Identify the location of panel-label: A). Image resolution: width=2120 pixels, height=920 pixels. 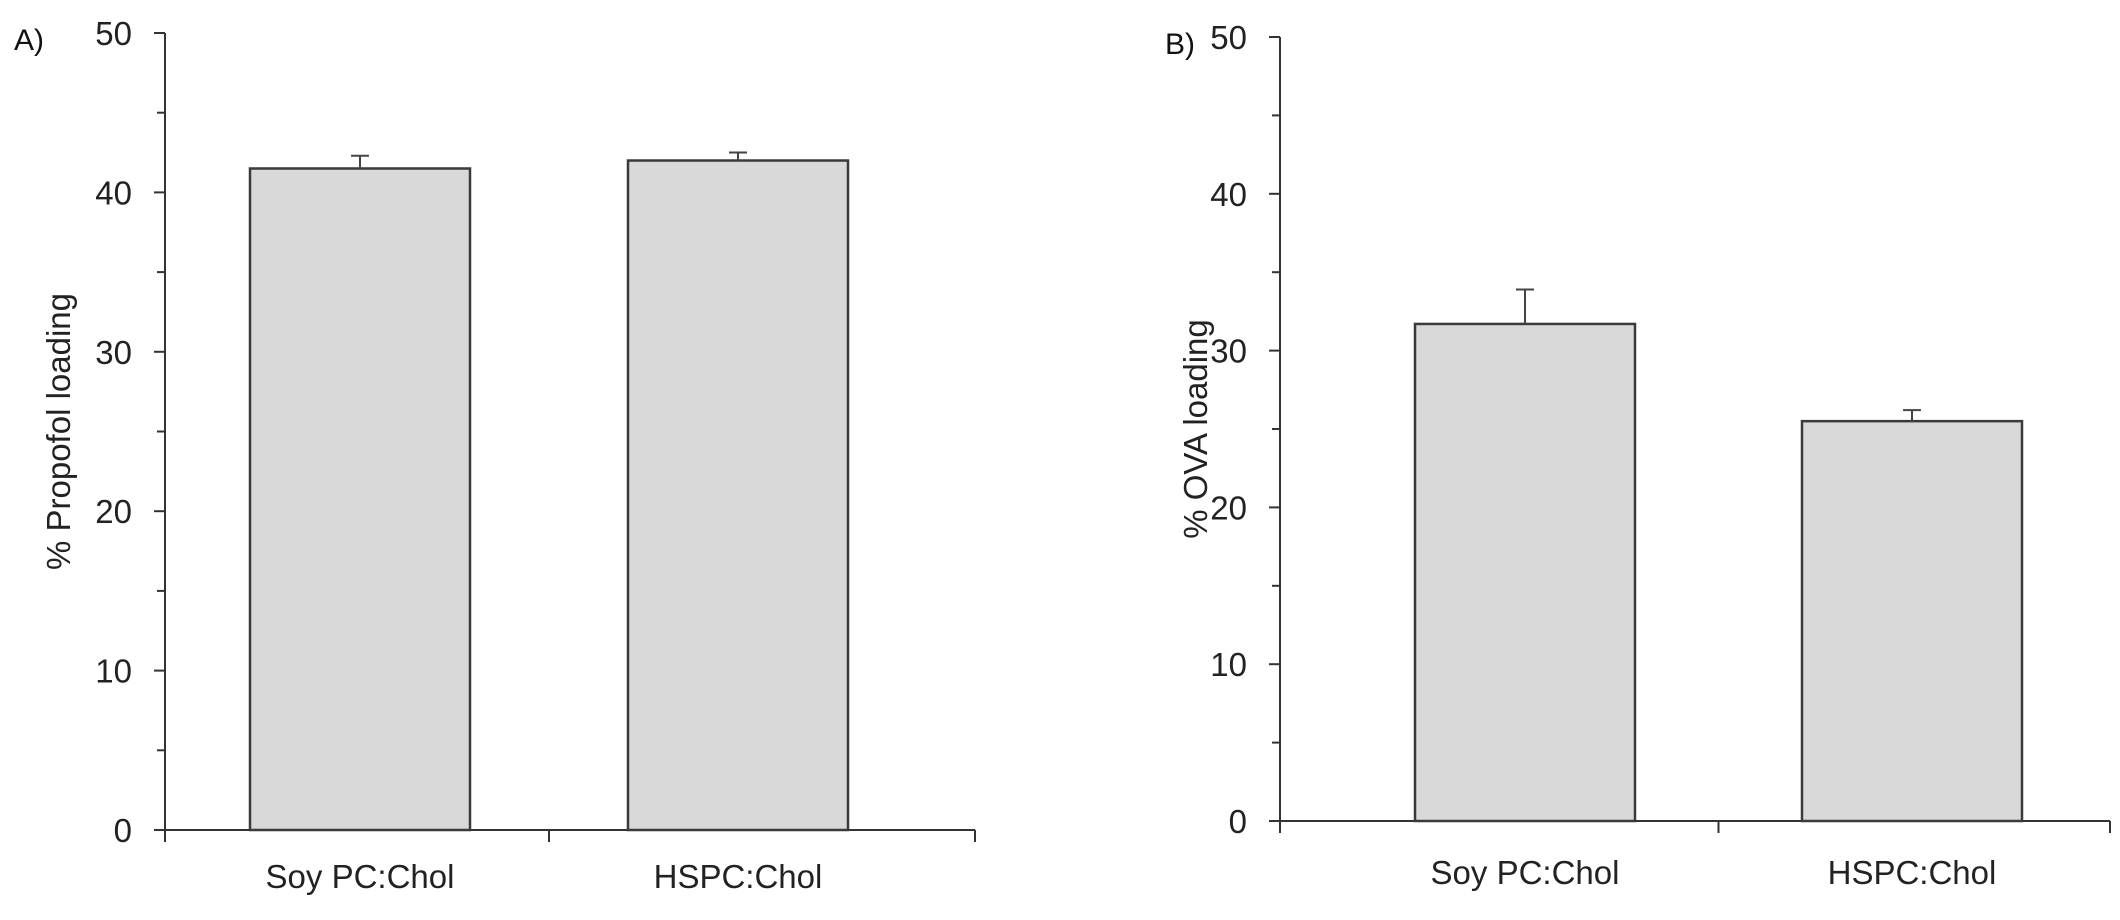
(29, 40).